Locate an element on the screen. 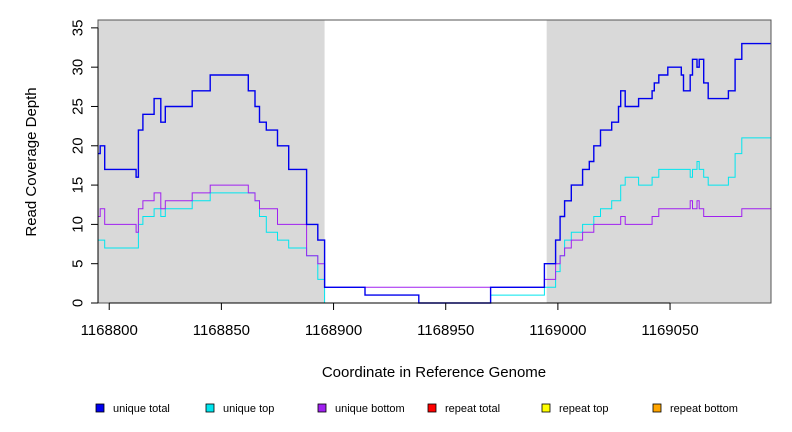 The height and width of the screenshot is (432, 792). y-tick-label: 5 is located at coordinates (78, 264).